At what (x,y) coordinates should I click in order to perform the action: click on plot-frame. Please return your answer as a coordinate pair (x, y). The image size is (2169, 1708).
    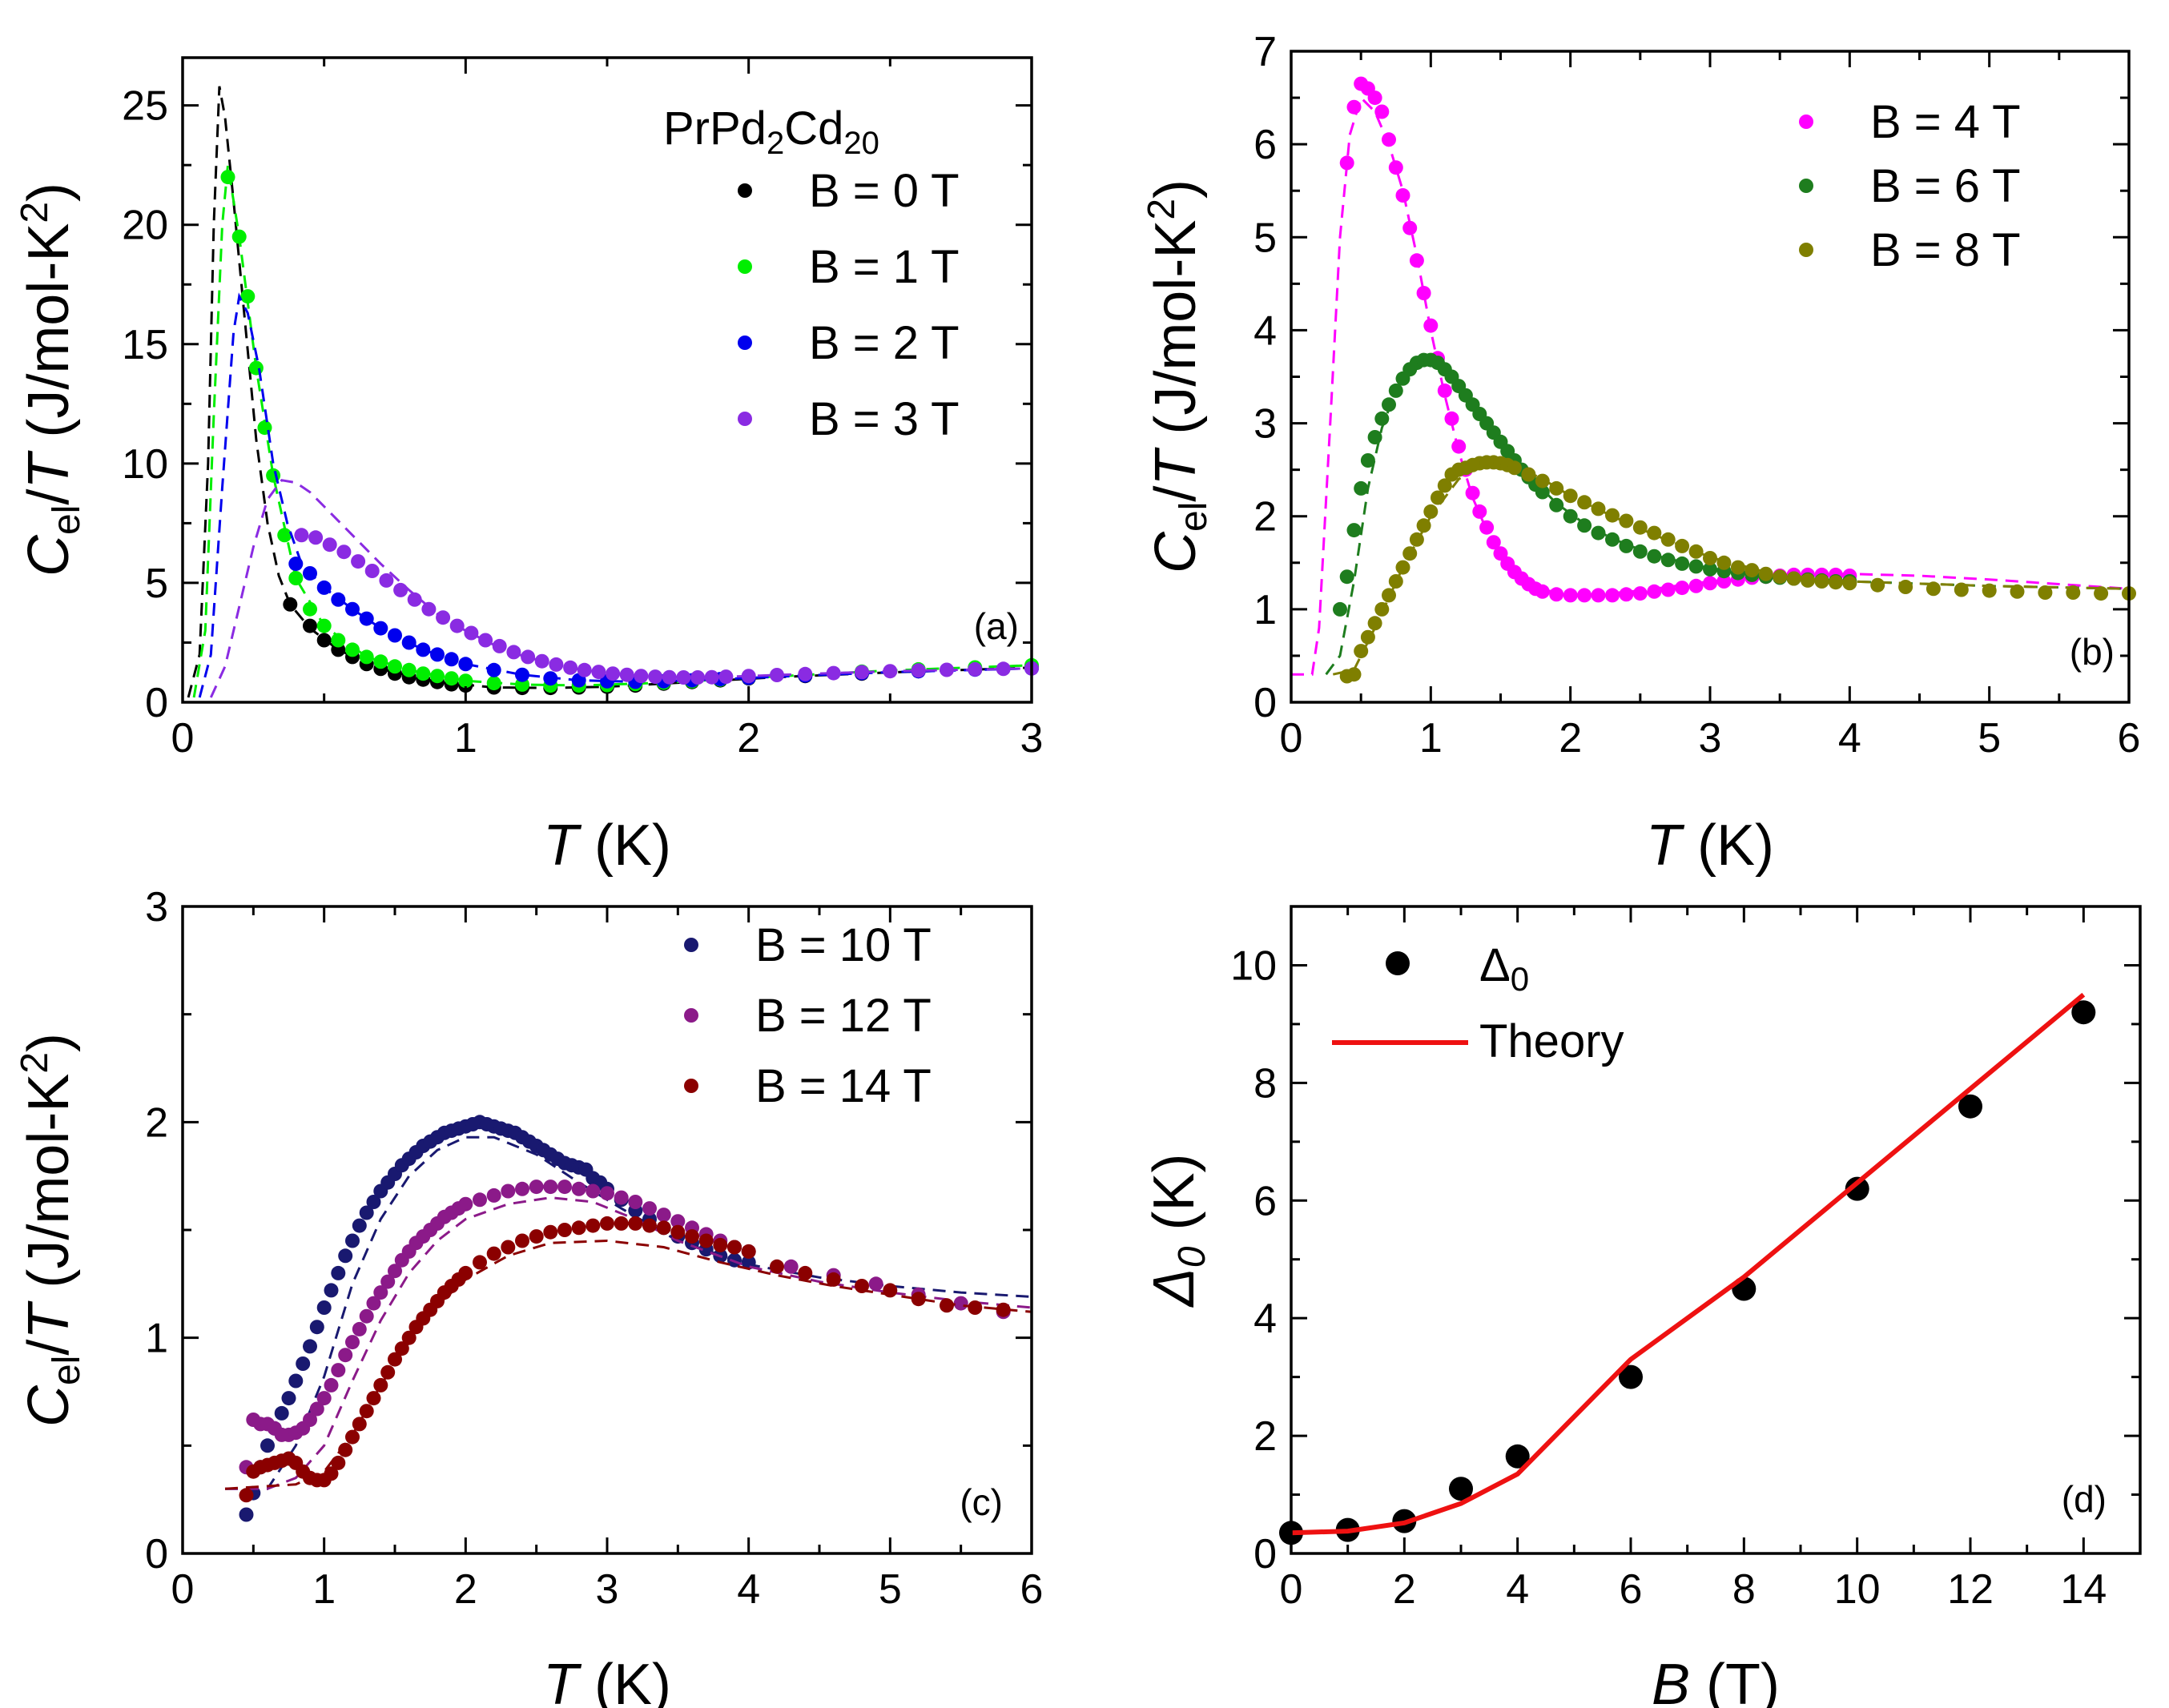
    Looking at the image, I should click on (1710, 377).